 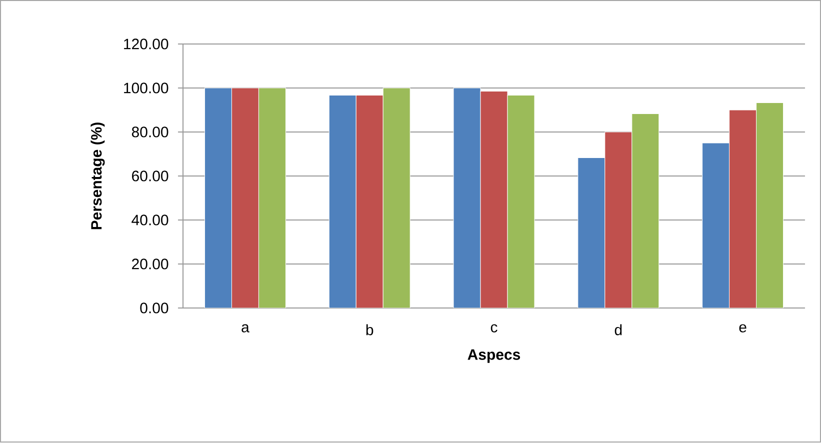 What do you see at coordinates (146, 88) in the screenshot?
I see `y-tick-label: 100.00` at bounding box center [146, 88].